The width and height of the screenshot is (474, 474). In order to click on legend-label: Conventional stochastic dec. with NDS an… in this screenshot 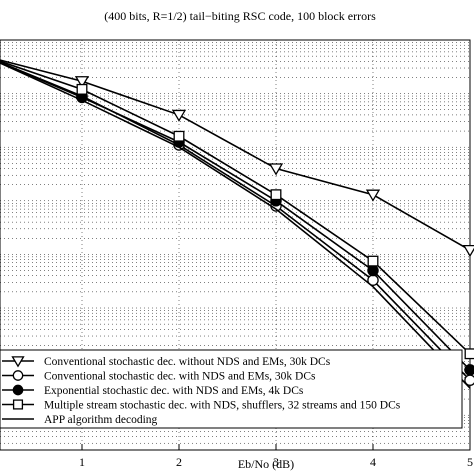, I will do `click(180, 377)`.